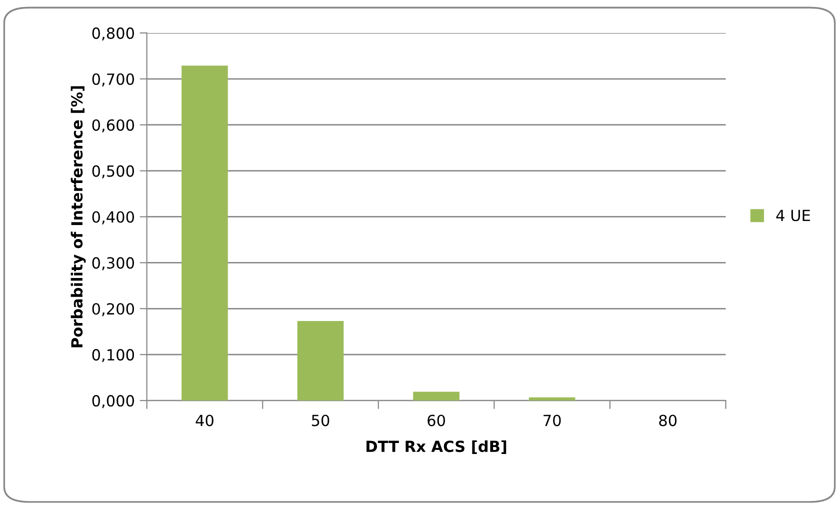 The width and height of the screenshot is (839, 507). What do you see at coordinates (113, 217) in the screenshot?
I see `y-tick-label: 0,400` at bounding box center [113, 217].